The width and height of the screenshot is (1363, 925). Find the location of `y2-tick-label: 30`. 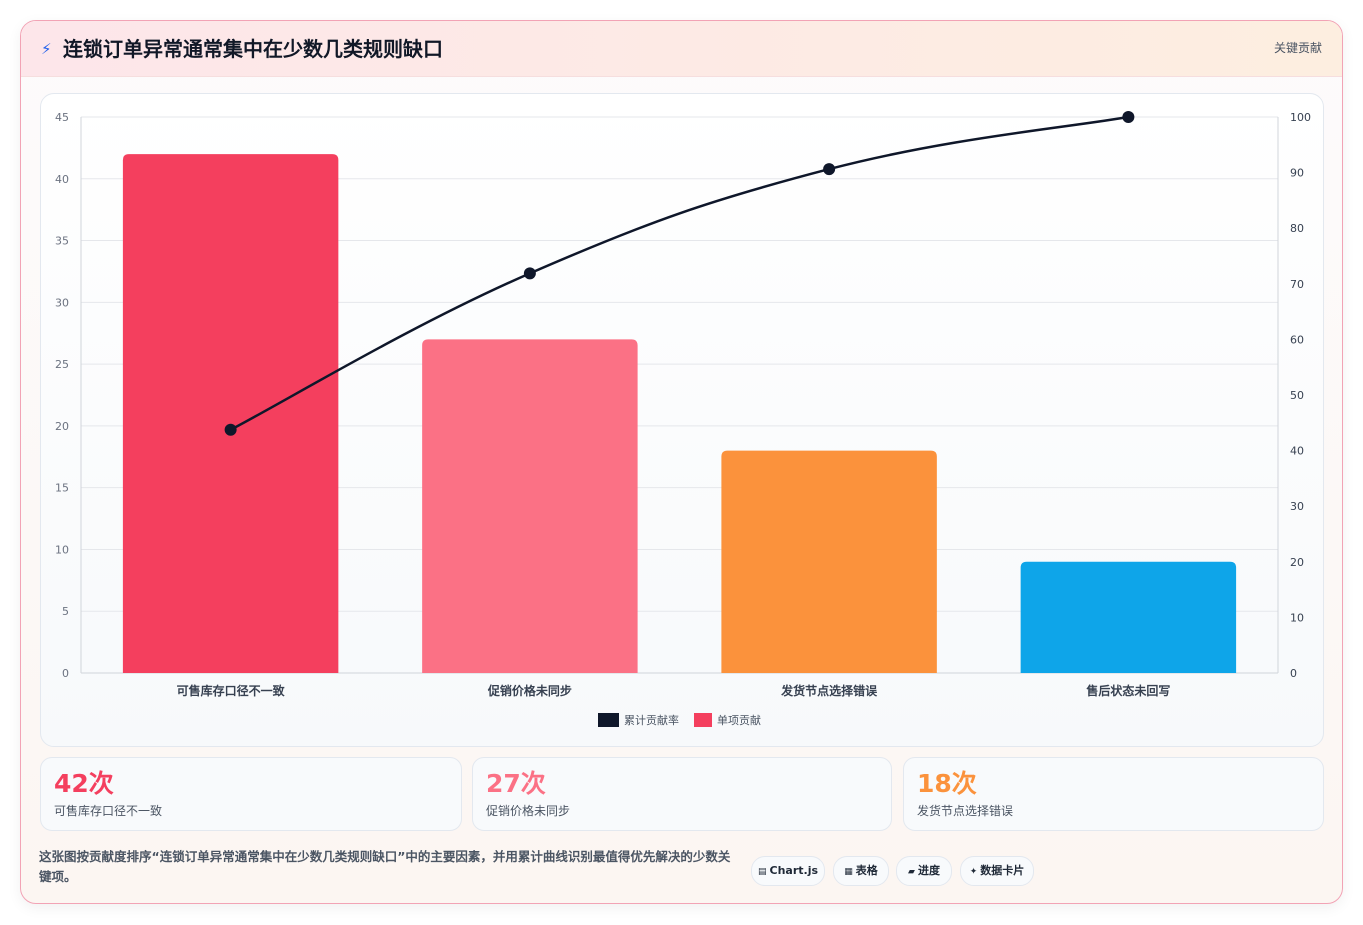

y2-tick-label: 30 is located at coordinates (1297, 506).